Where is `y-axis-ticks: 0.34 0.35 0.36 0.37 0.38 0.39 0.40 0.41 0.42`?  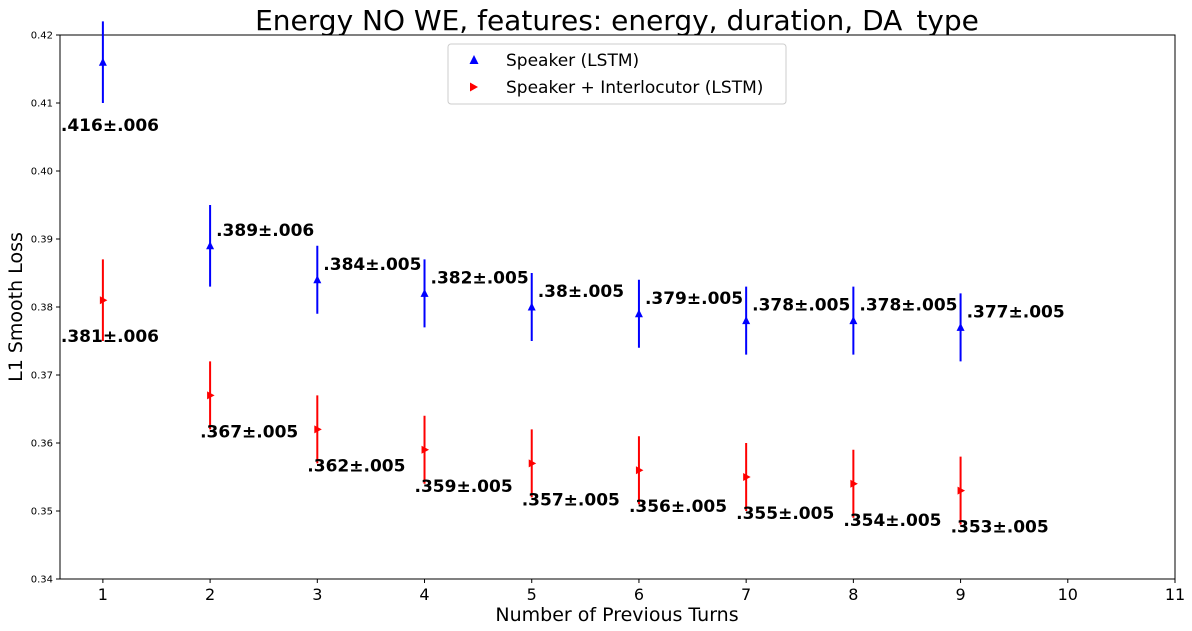
y-axis-ticks: 0.34 0.35 0.36 0.37 0.38 0.39 0.40 0.41 0.42 is located at coordinates (45, 308).